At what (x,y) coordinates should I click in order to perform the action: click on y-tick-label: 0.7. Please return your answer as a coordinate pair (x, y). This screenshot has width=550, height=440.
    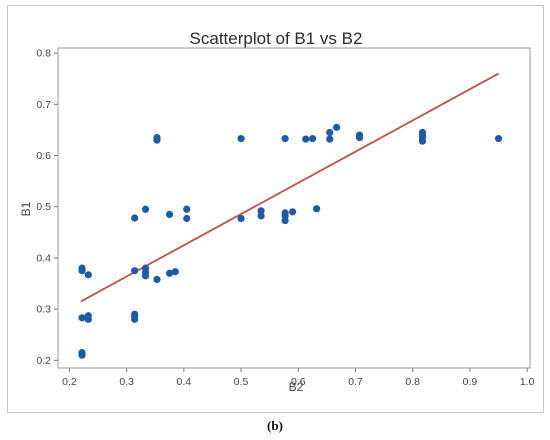
    Looking at the image, I should click on (43, 105).